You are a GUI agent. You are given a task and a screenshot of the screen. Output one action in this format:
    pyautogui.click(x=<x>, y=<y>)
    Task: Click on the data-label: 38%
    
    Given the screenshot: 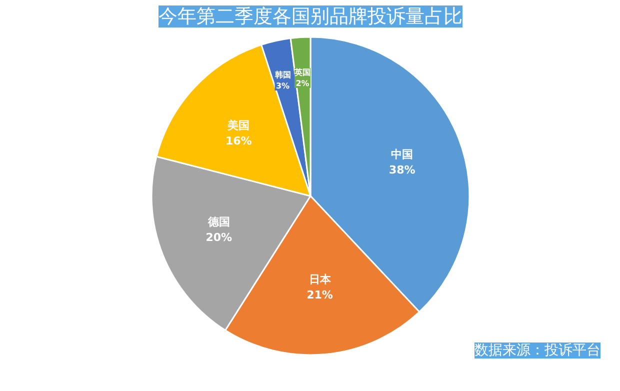 What is the action you would take?
    pyautogui.click(x=402, y=170)
    